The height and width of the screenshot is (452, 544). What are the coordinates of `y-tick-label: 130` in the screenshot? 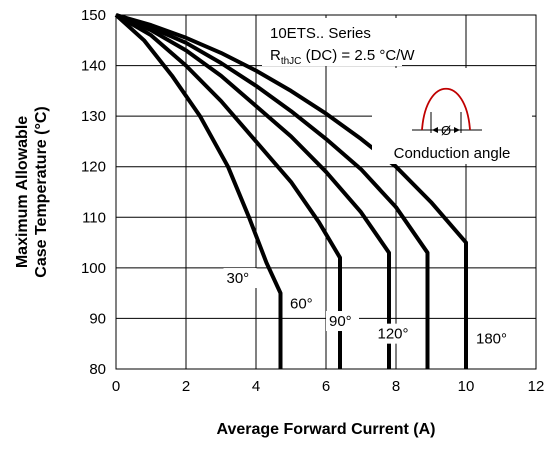 It's located at (93, 116).